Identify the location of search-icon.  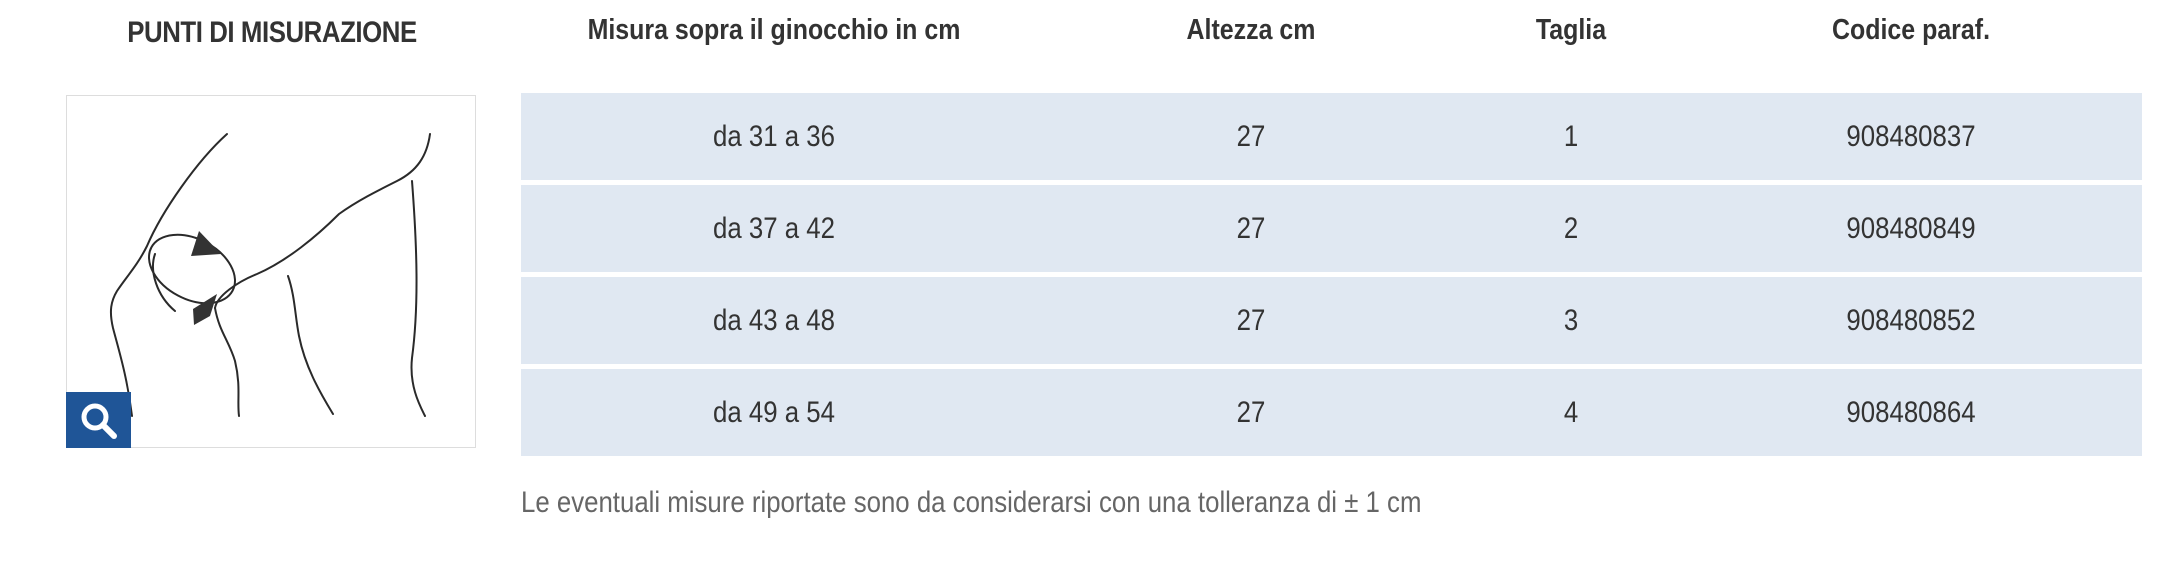
(99, 421).